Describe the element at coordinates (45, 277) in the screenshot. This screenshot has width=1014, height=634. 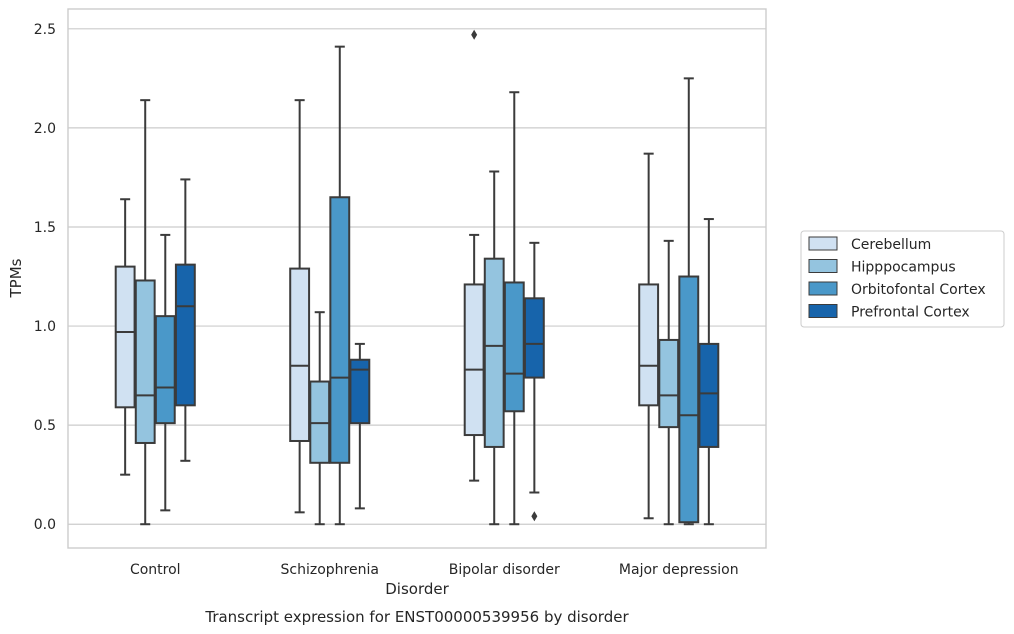
I see `y-axis-ticks: 0.0 0.5 1.0 1.5 2.0 2.5` at that location.